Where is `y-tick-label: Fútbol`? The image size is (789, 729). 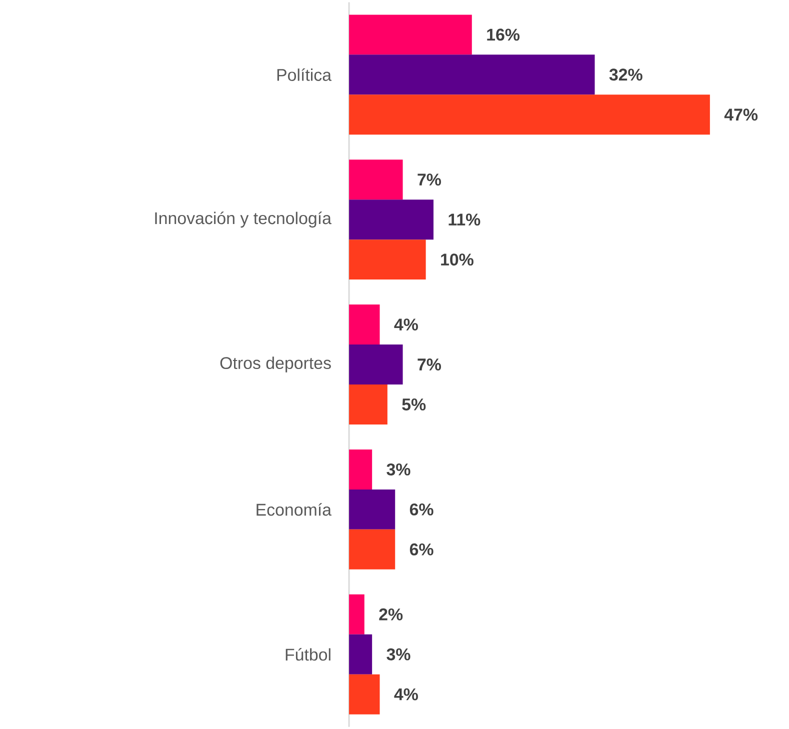 y-tick-label: Fútbol is located at coordinates (308, 654).